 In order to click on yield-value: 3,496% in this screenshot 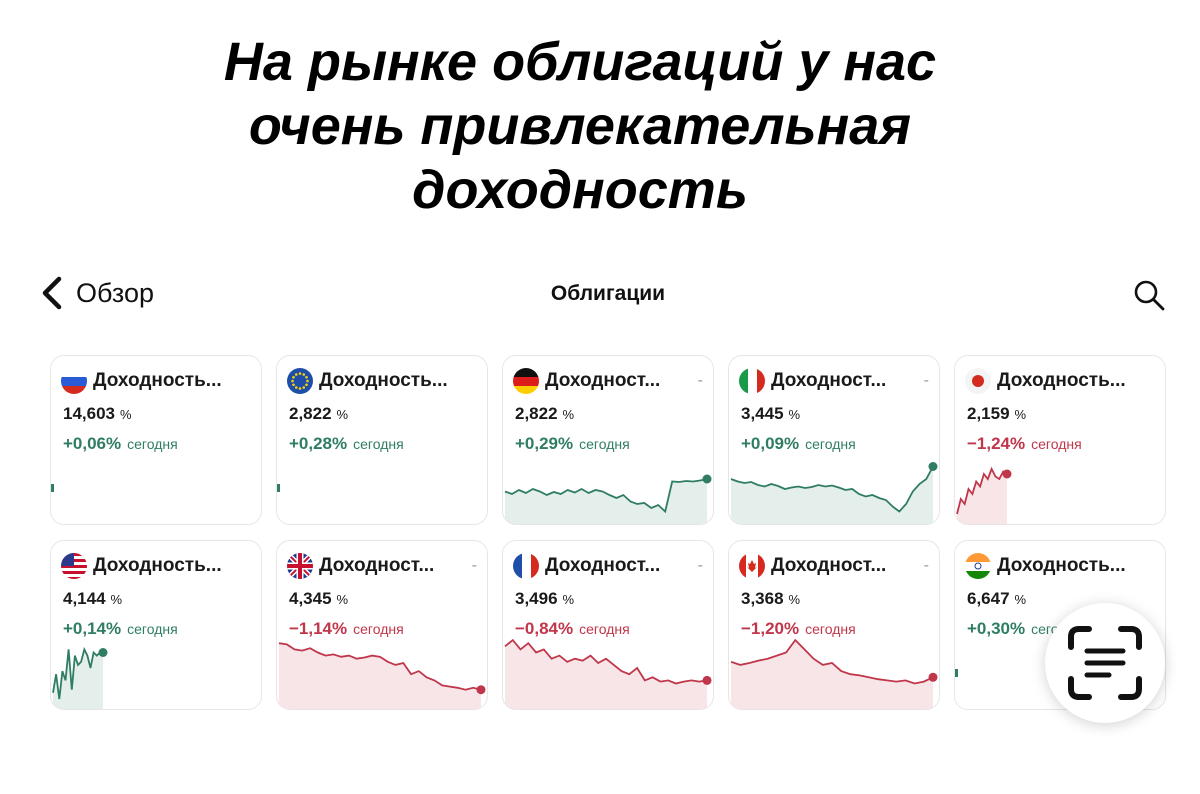, I will do `click(544, 599)`.